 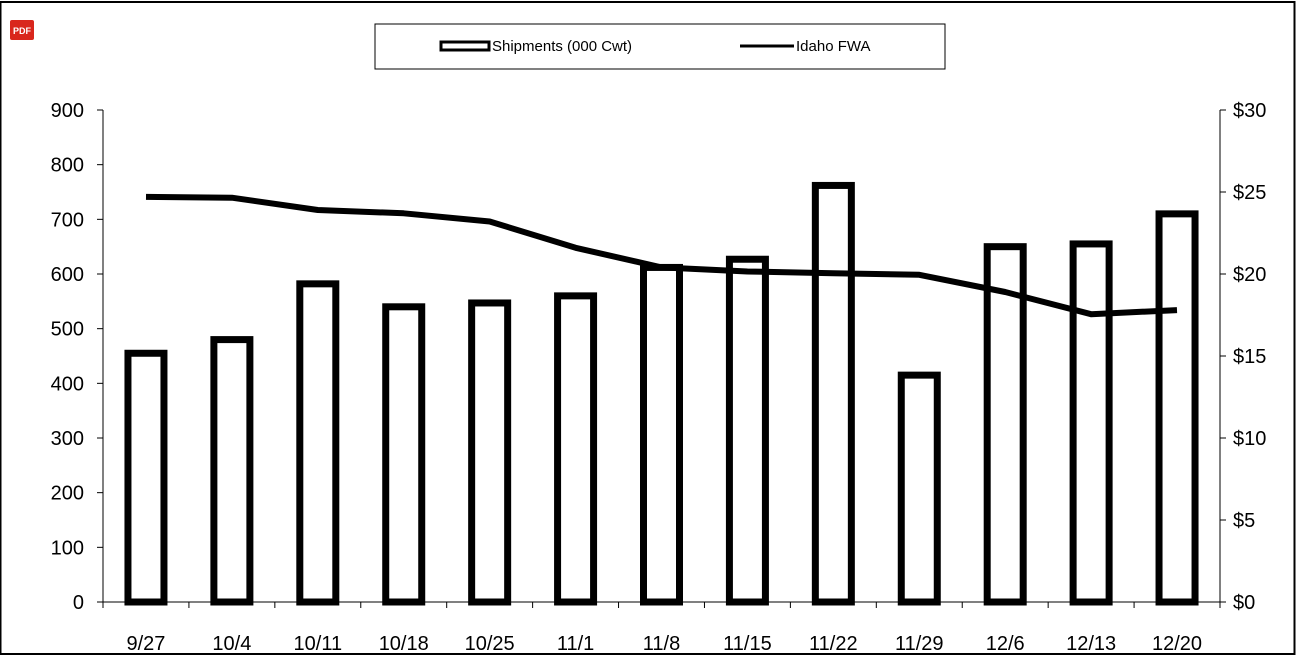 I want to click on left-tick-label: 300, so click(x=67, y=439).